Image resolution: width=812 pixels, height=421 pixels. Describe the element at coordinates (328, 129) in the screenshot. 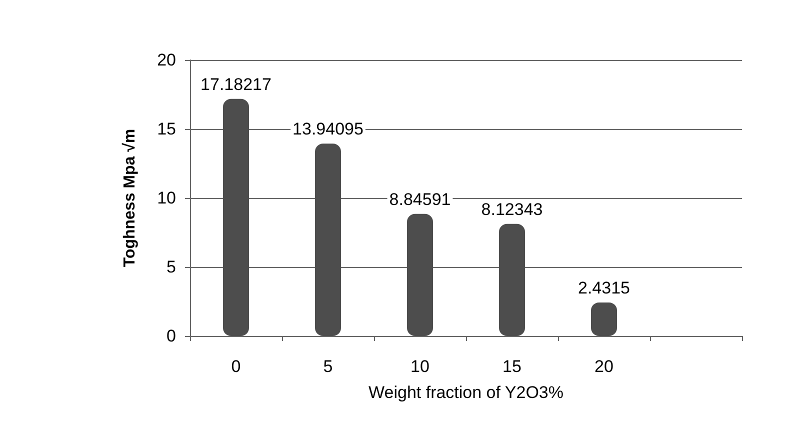

I see `data-label: 13.94095` at that location.